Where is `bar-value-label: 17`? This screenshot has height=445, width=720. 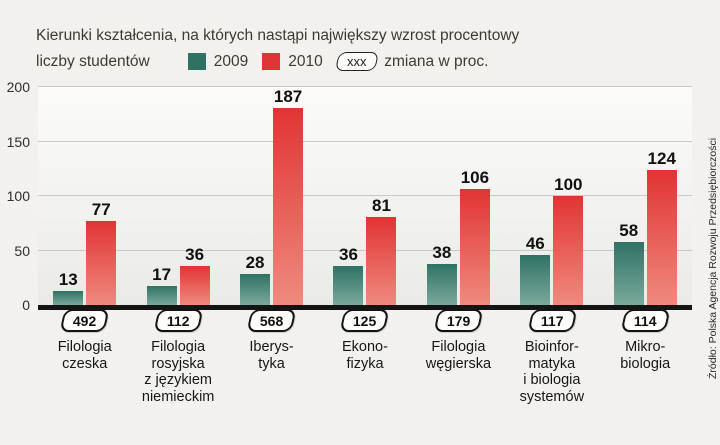
bar-value-label: 17 is located at coordinates (162, 275).